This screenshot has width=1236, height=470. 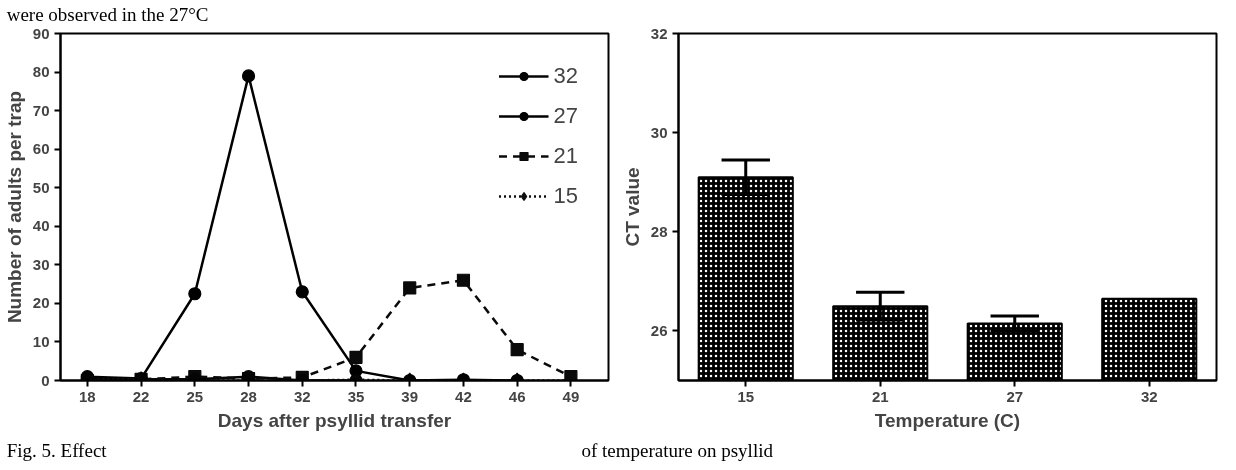 I want to click on x-tick-label: 28, so click(x=248, y=396).